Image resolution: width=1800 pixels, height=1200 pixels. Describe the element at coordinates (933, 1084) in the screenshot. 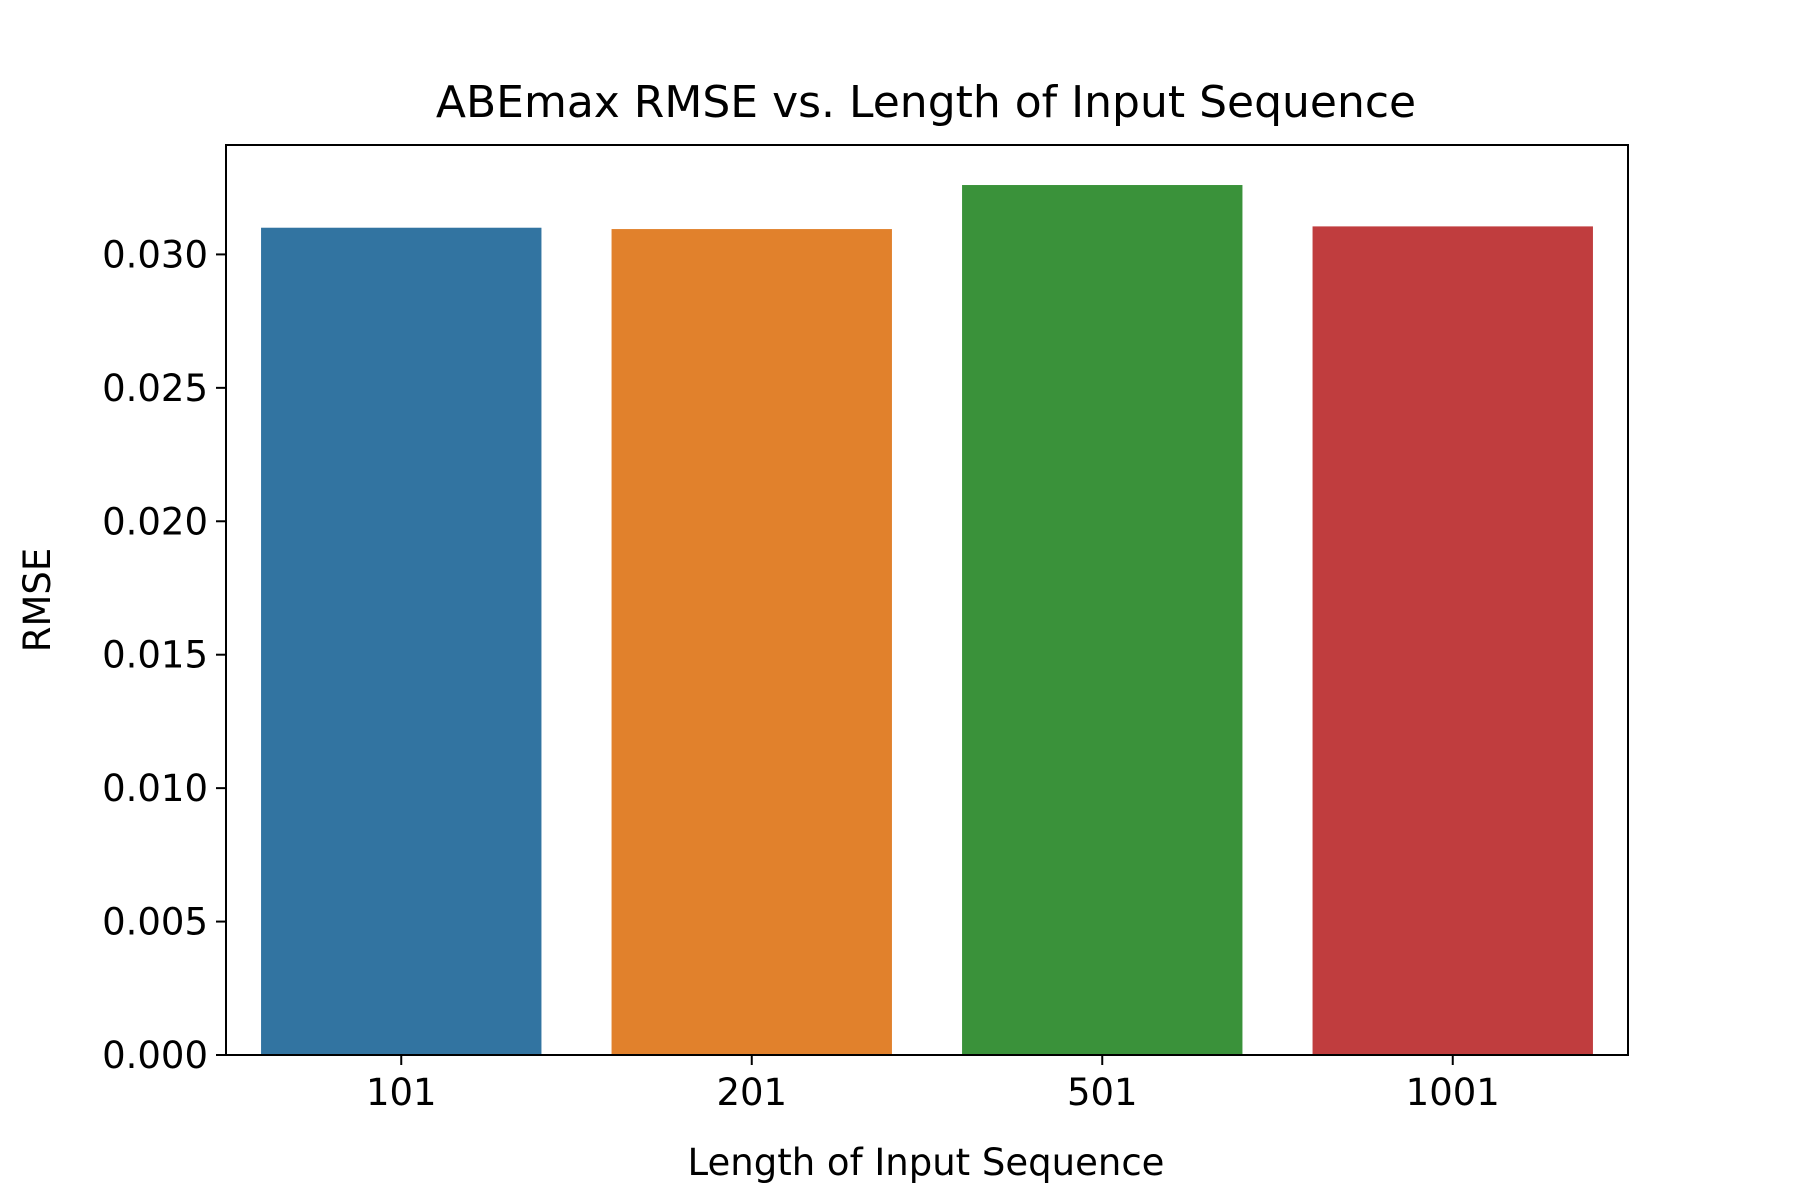

I see `x-axis-ticks: 101 201 501 1001` at that location.